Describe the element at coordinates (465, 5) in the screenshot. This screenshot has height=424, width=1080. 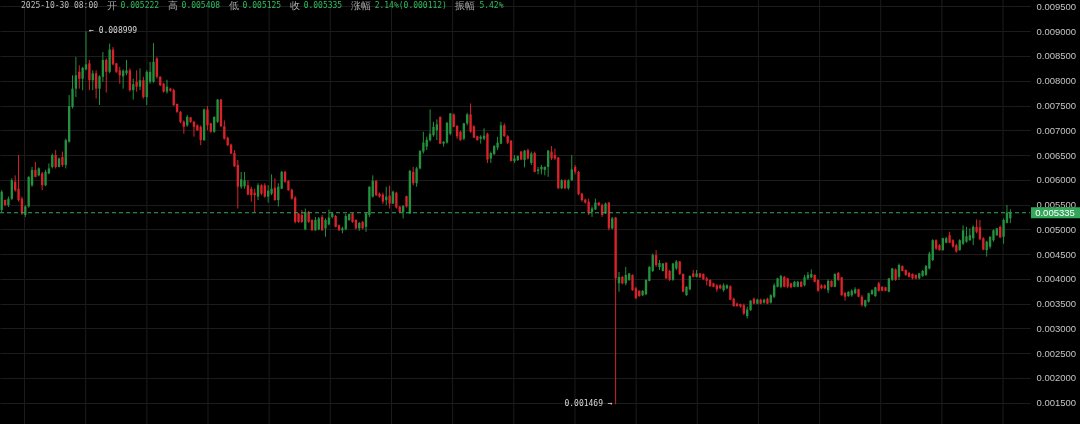
I see `annotation: 振幅` at that location.